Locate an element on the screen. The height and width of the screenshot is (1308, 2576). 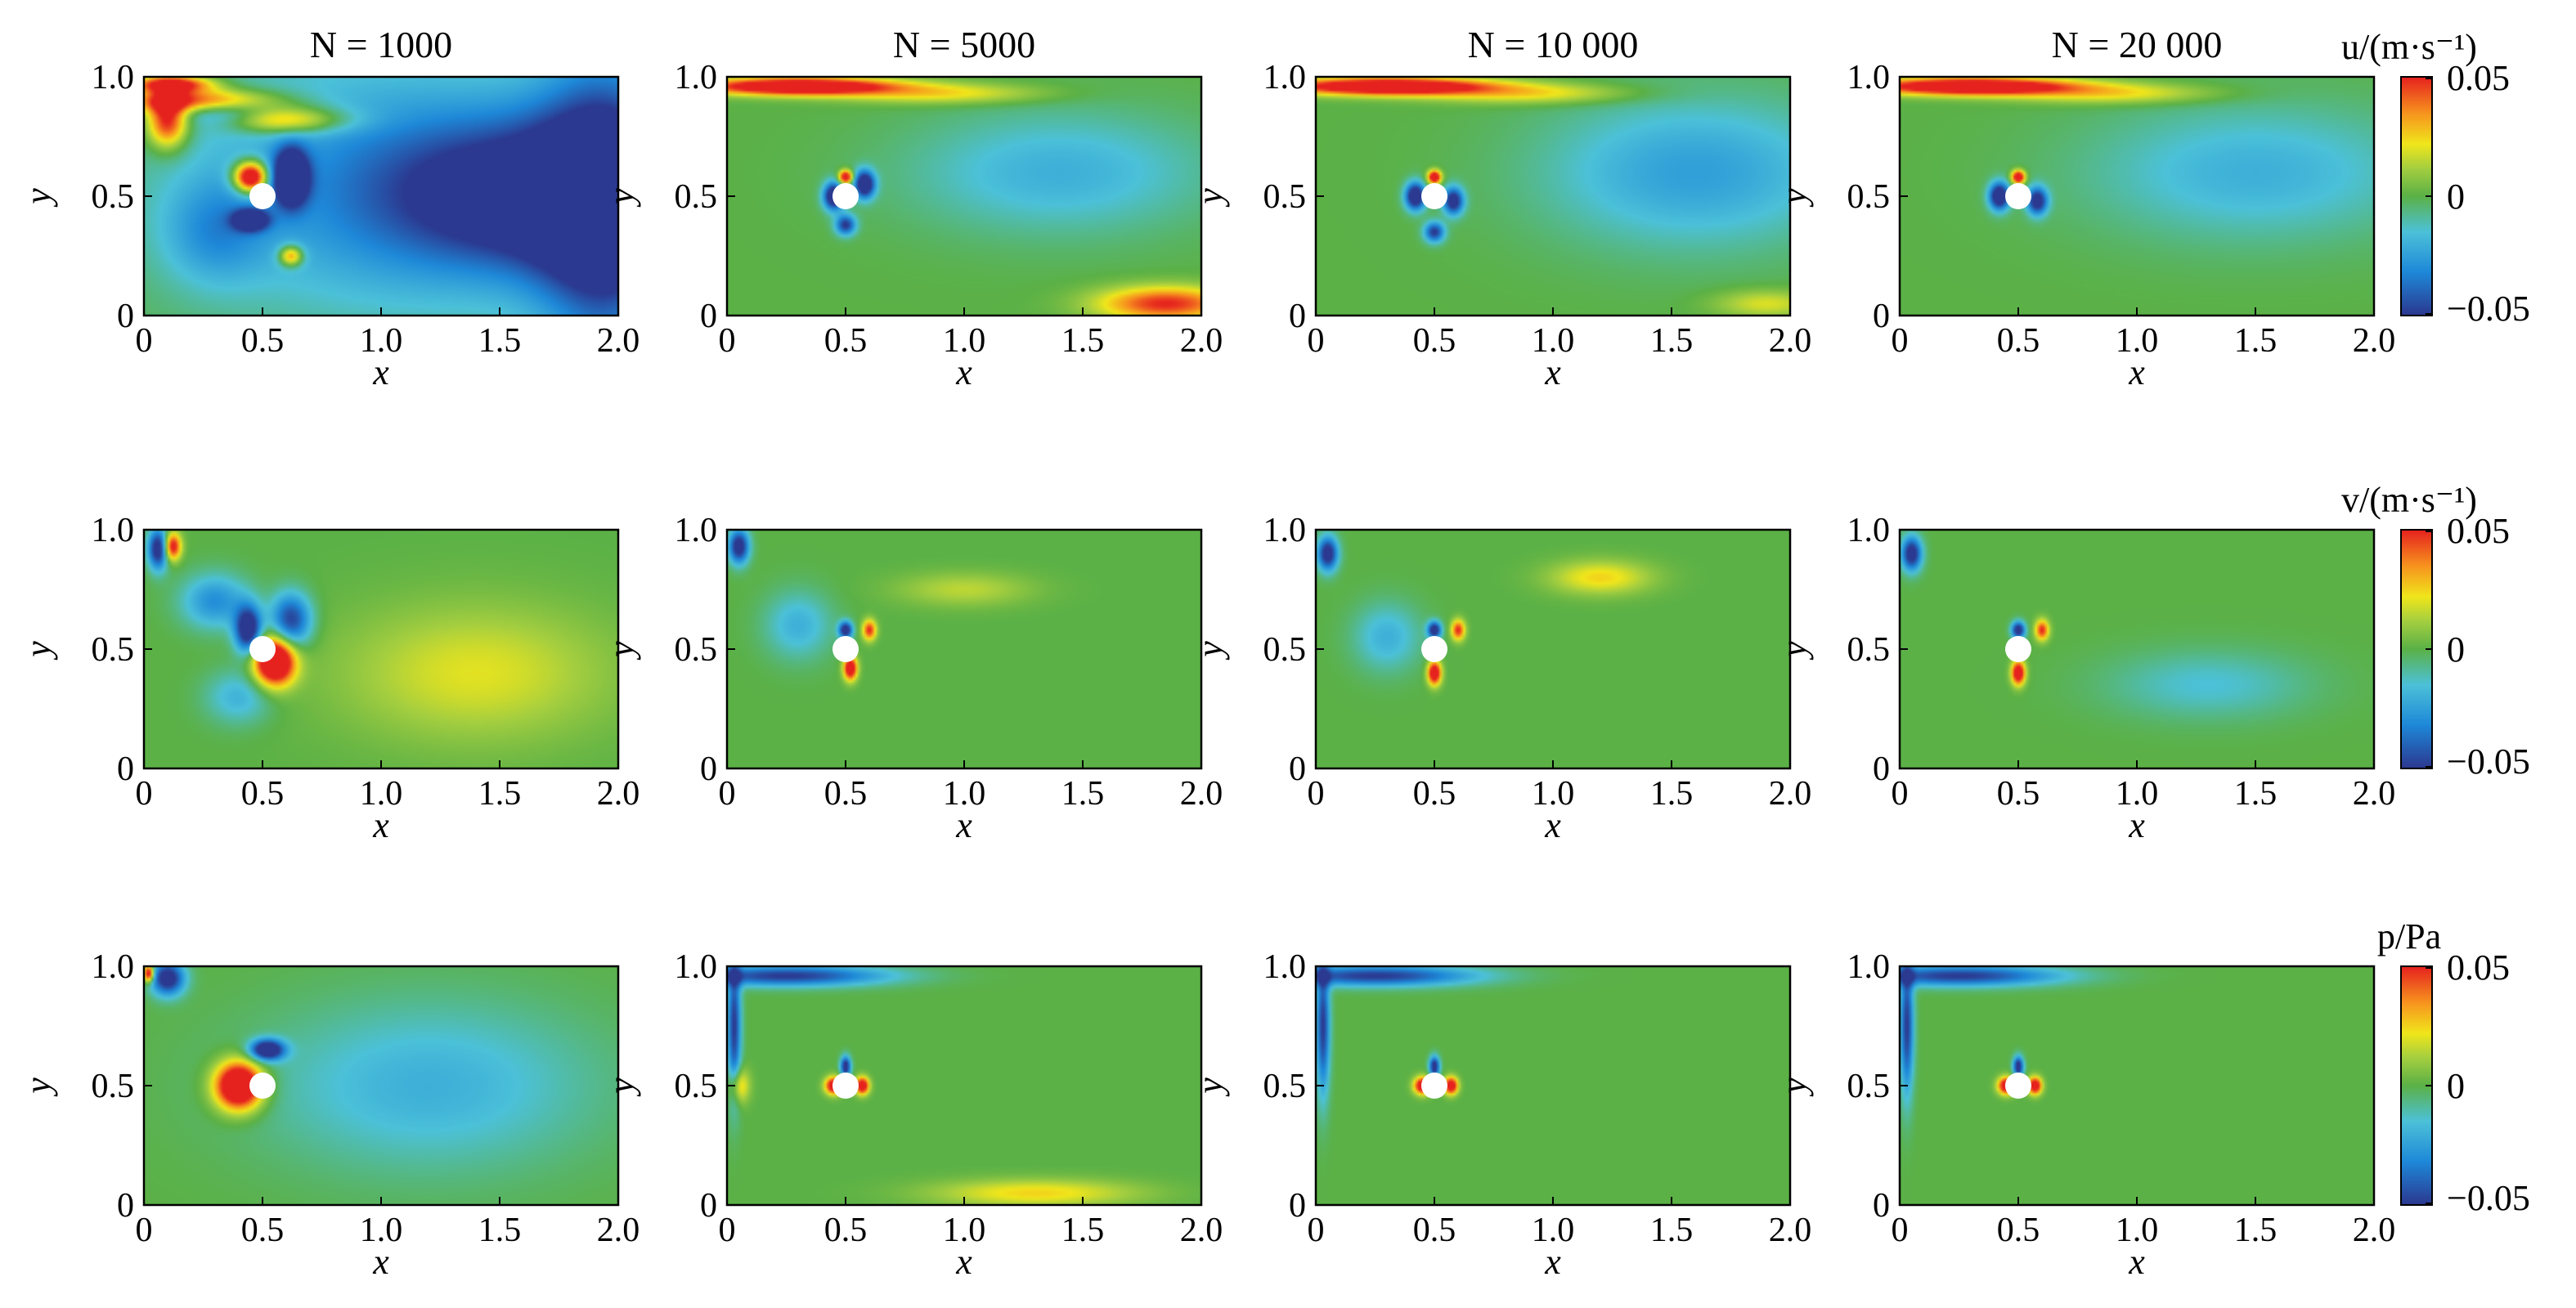
column-title: N = 10 000 is located at coordinates (1553, 44).